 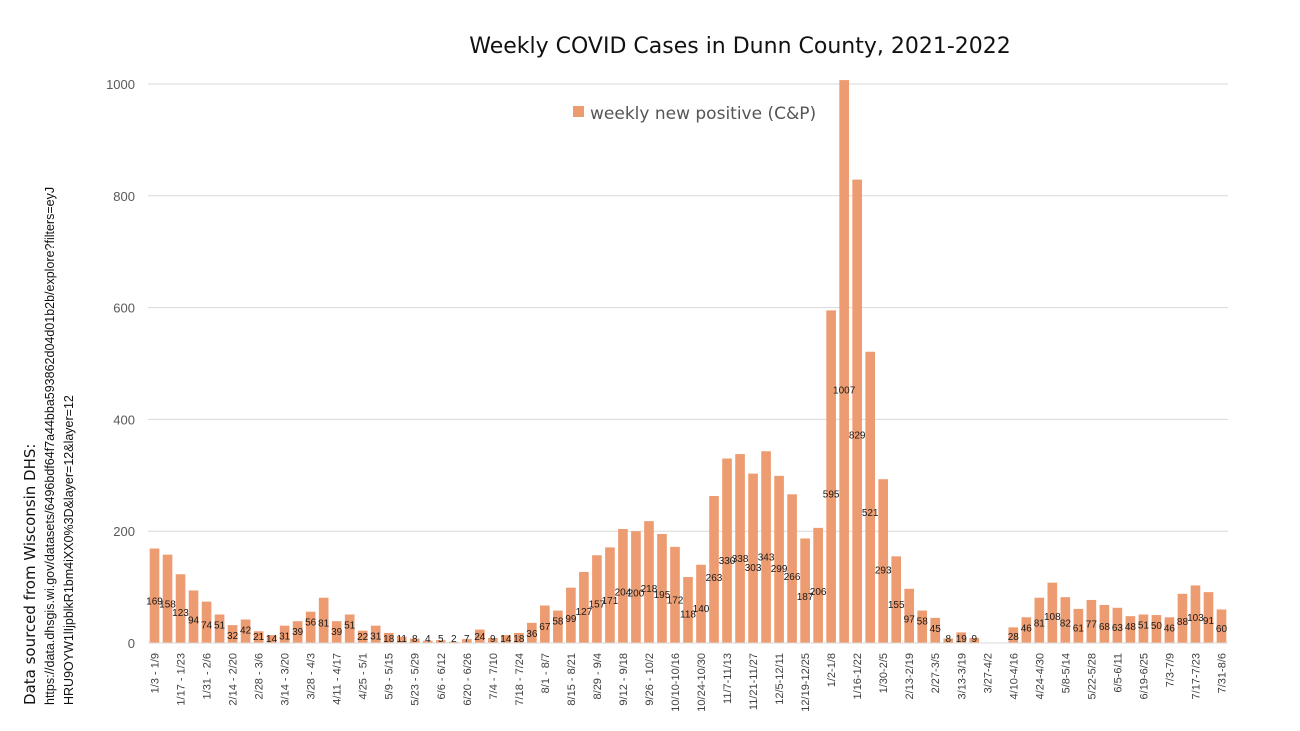 What do you see at coordinates (520, 679) in the screenshot?
I see `x-tick-label: 7/18 - 7/24` at bounding box center [520, 679].